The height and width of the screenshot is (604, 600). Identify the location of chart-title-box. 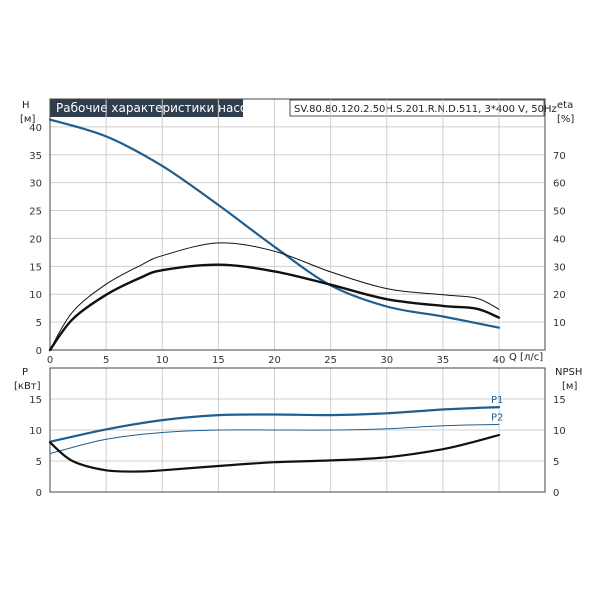
(146, 108).